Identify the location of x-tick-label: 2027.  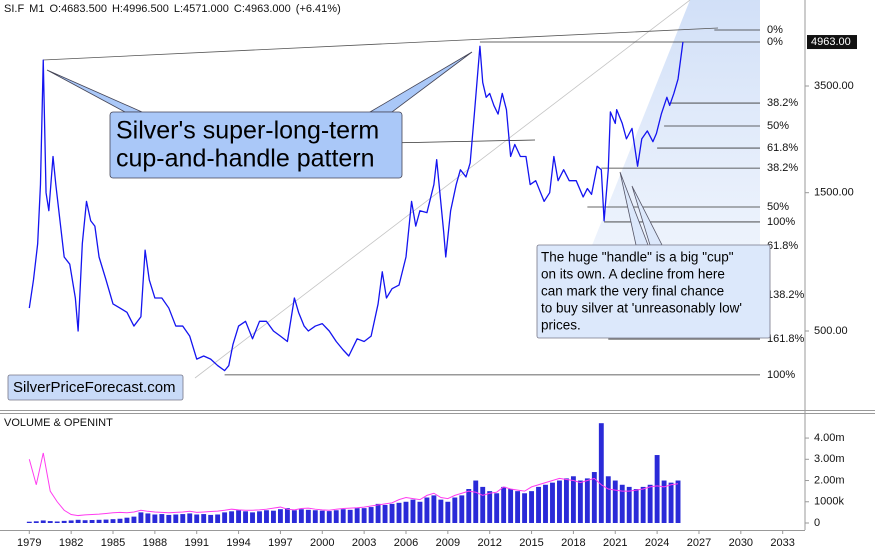
(699, 543).